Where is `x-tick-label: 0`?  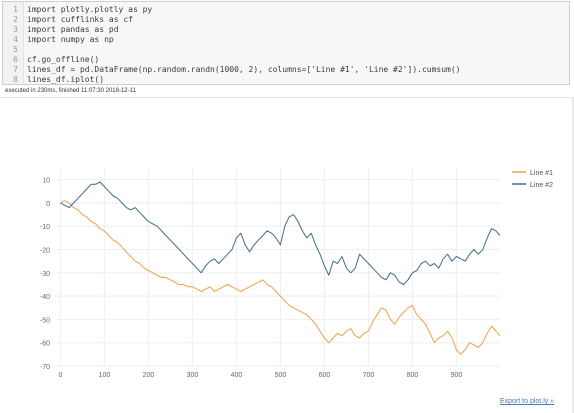 x-tick-label: 0 is located at coordinates (60, 375).